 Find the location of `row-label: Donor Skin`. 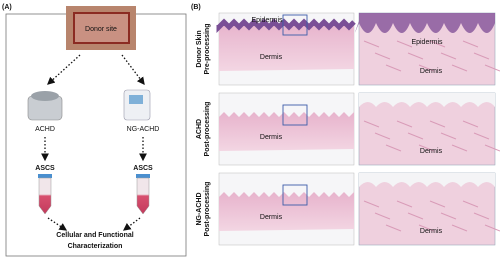

row-label: Donor Skin is located at coordinates (199, 48).